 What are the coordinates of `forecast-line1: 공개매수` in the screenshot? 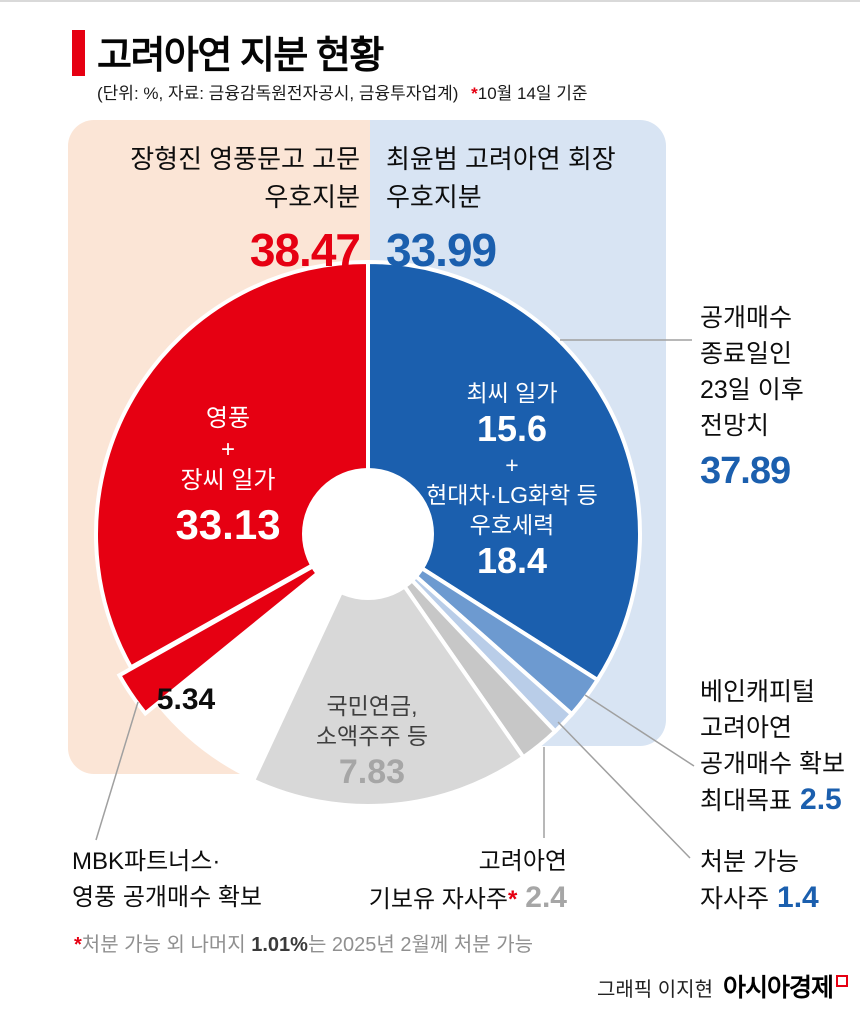 It's located at (746, 318).